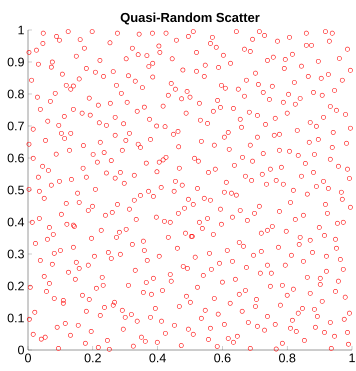 The width and height of the screenshot is (356, 371). I want to click on y-tick-label: 0.8, so click(16, 94).